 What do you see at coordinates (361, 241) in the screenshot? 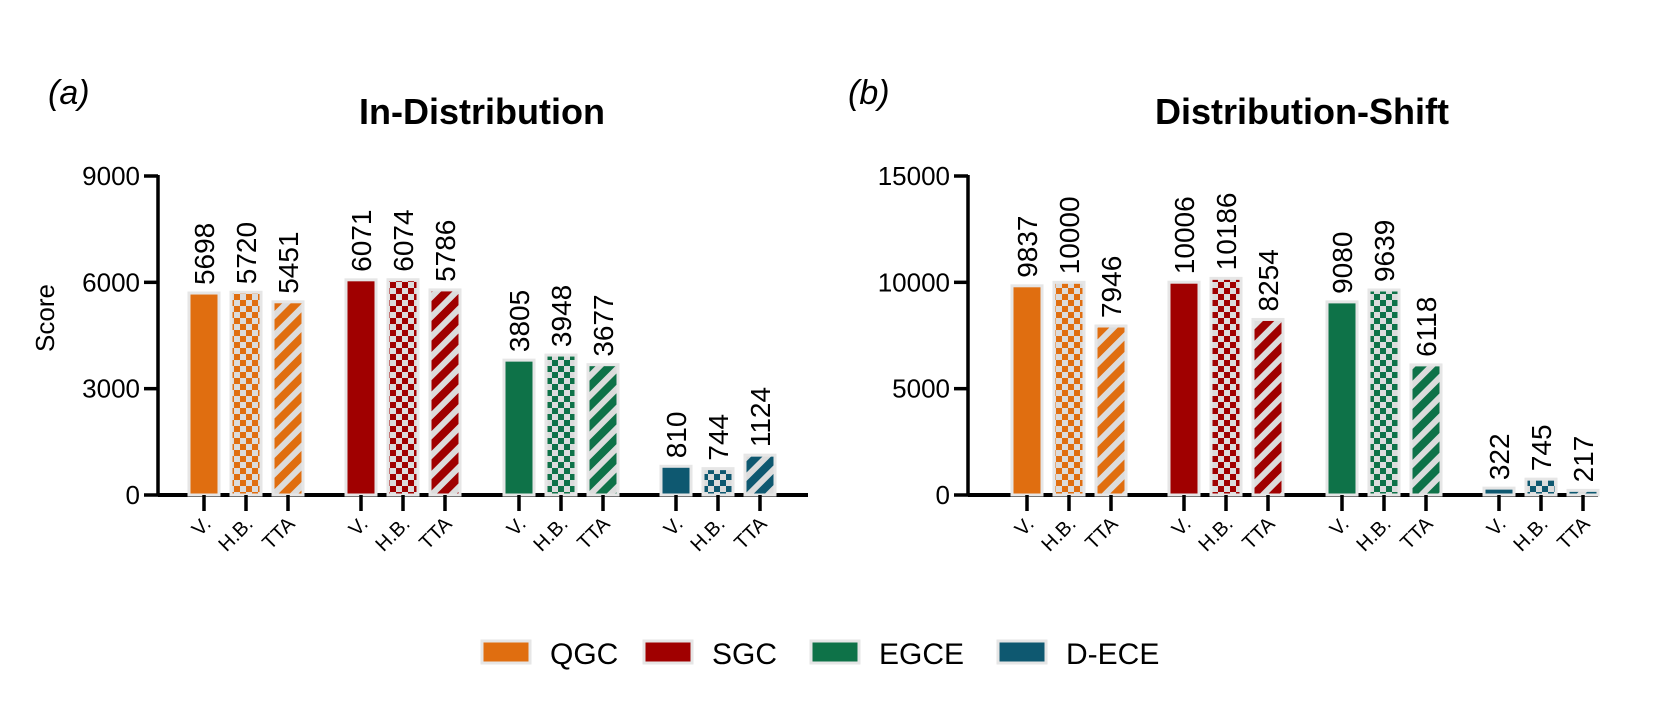
I see `data-label: 6071` at bounding box center [361, 241].